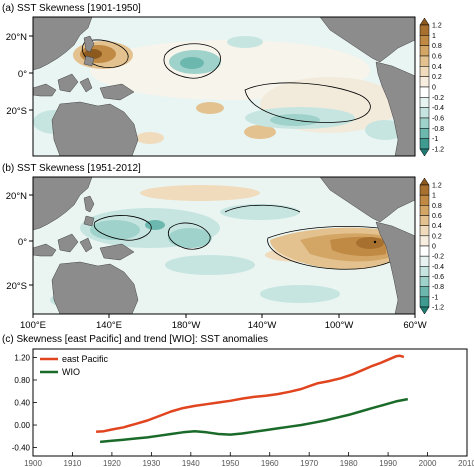 This screenshot has height=467, width=474. What do you see at coordinates (86, 85) in the screenshot?
I see `map-a-land-sulawesi` at bounding box center [86, 85].